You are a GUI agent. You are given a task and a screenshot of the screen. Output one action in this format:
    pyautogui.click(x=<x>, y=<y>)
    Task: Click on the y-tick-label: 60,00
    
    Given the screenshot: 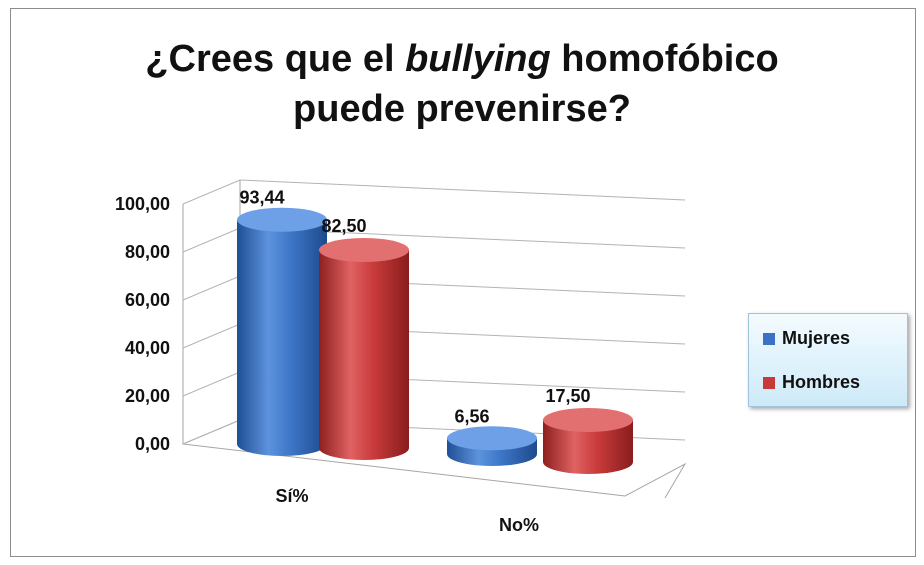 What is the action you would take?
    pyautogui.click(x=147, y=300)
    